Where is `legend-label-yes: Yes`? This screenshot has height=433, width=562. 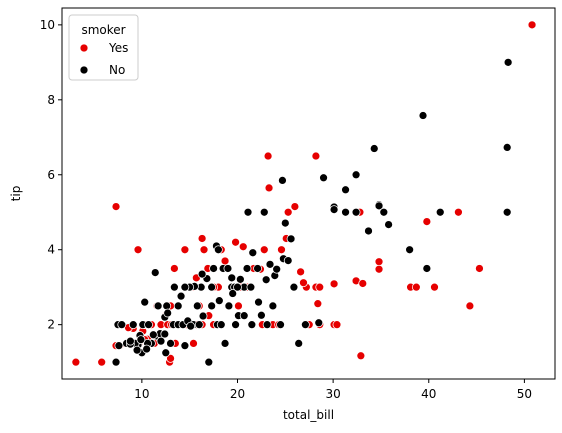 legend-label-yes: Yes is located at coordinates (118, 48).